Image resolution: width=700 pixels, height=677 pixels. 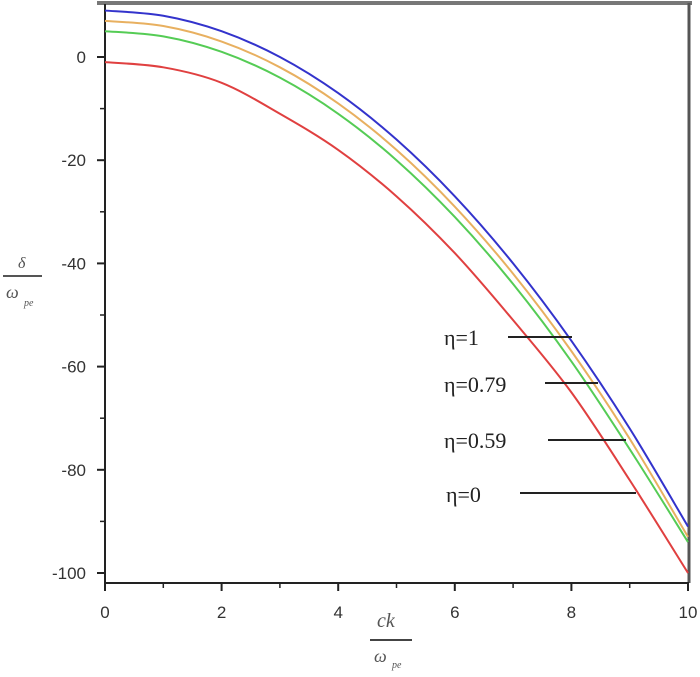 I want to click on y-label-numerator: δ, so click(x=22, y=263).